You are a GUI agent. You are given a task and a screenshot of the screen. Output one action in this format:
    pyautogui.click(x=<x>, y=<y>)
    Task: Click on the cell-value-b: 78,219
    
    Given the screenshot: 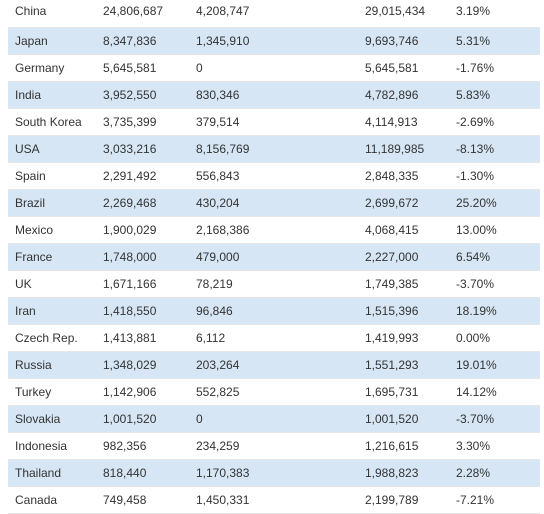 What is the action you would take?
    pyautogui.click(x=273, y=284)
    